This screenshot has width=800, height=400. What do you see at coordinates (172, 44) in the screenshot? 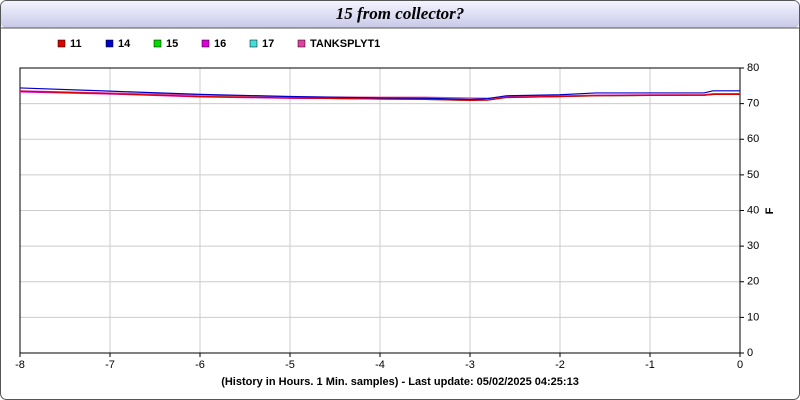
I see `legend-label: 15` at bounding box center [172, 44].